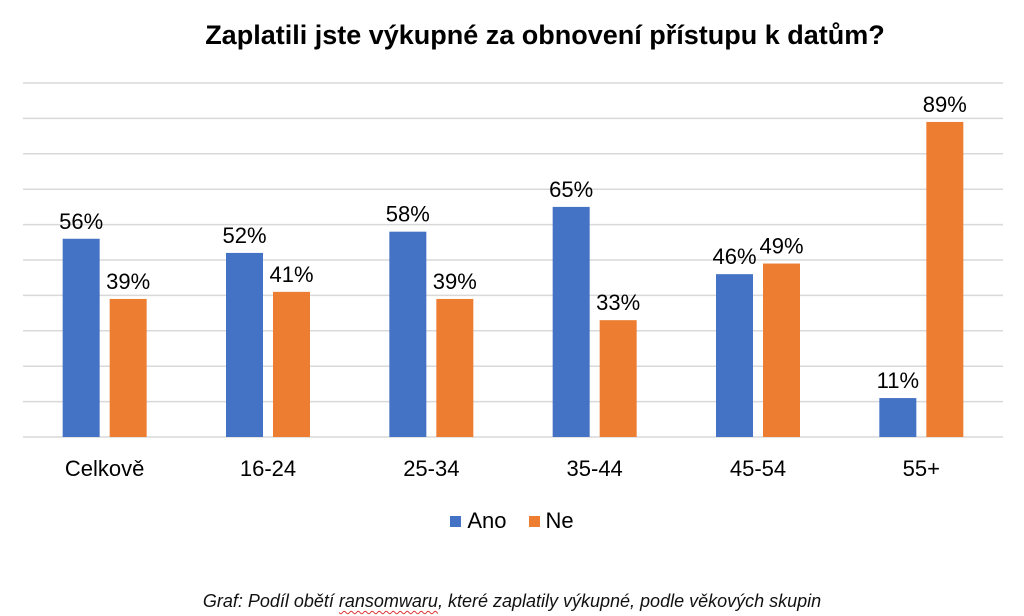  What do you see at coordinates (534, 521) in the screenshot?
I see `legend-swatch-ne` at bounding box center [534, 521].